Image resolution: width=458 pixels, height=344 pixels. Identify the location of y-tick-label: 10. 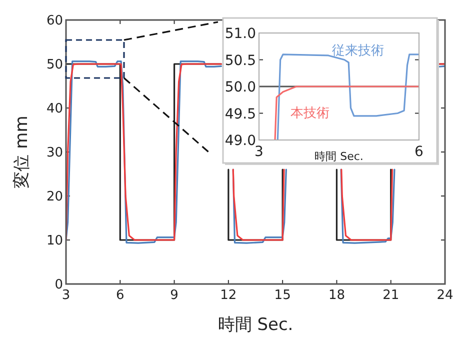
(54, 241).